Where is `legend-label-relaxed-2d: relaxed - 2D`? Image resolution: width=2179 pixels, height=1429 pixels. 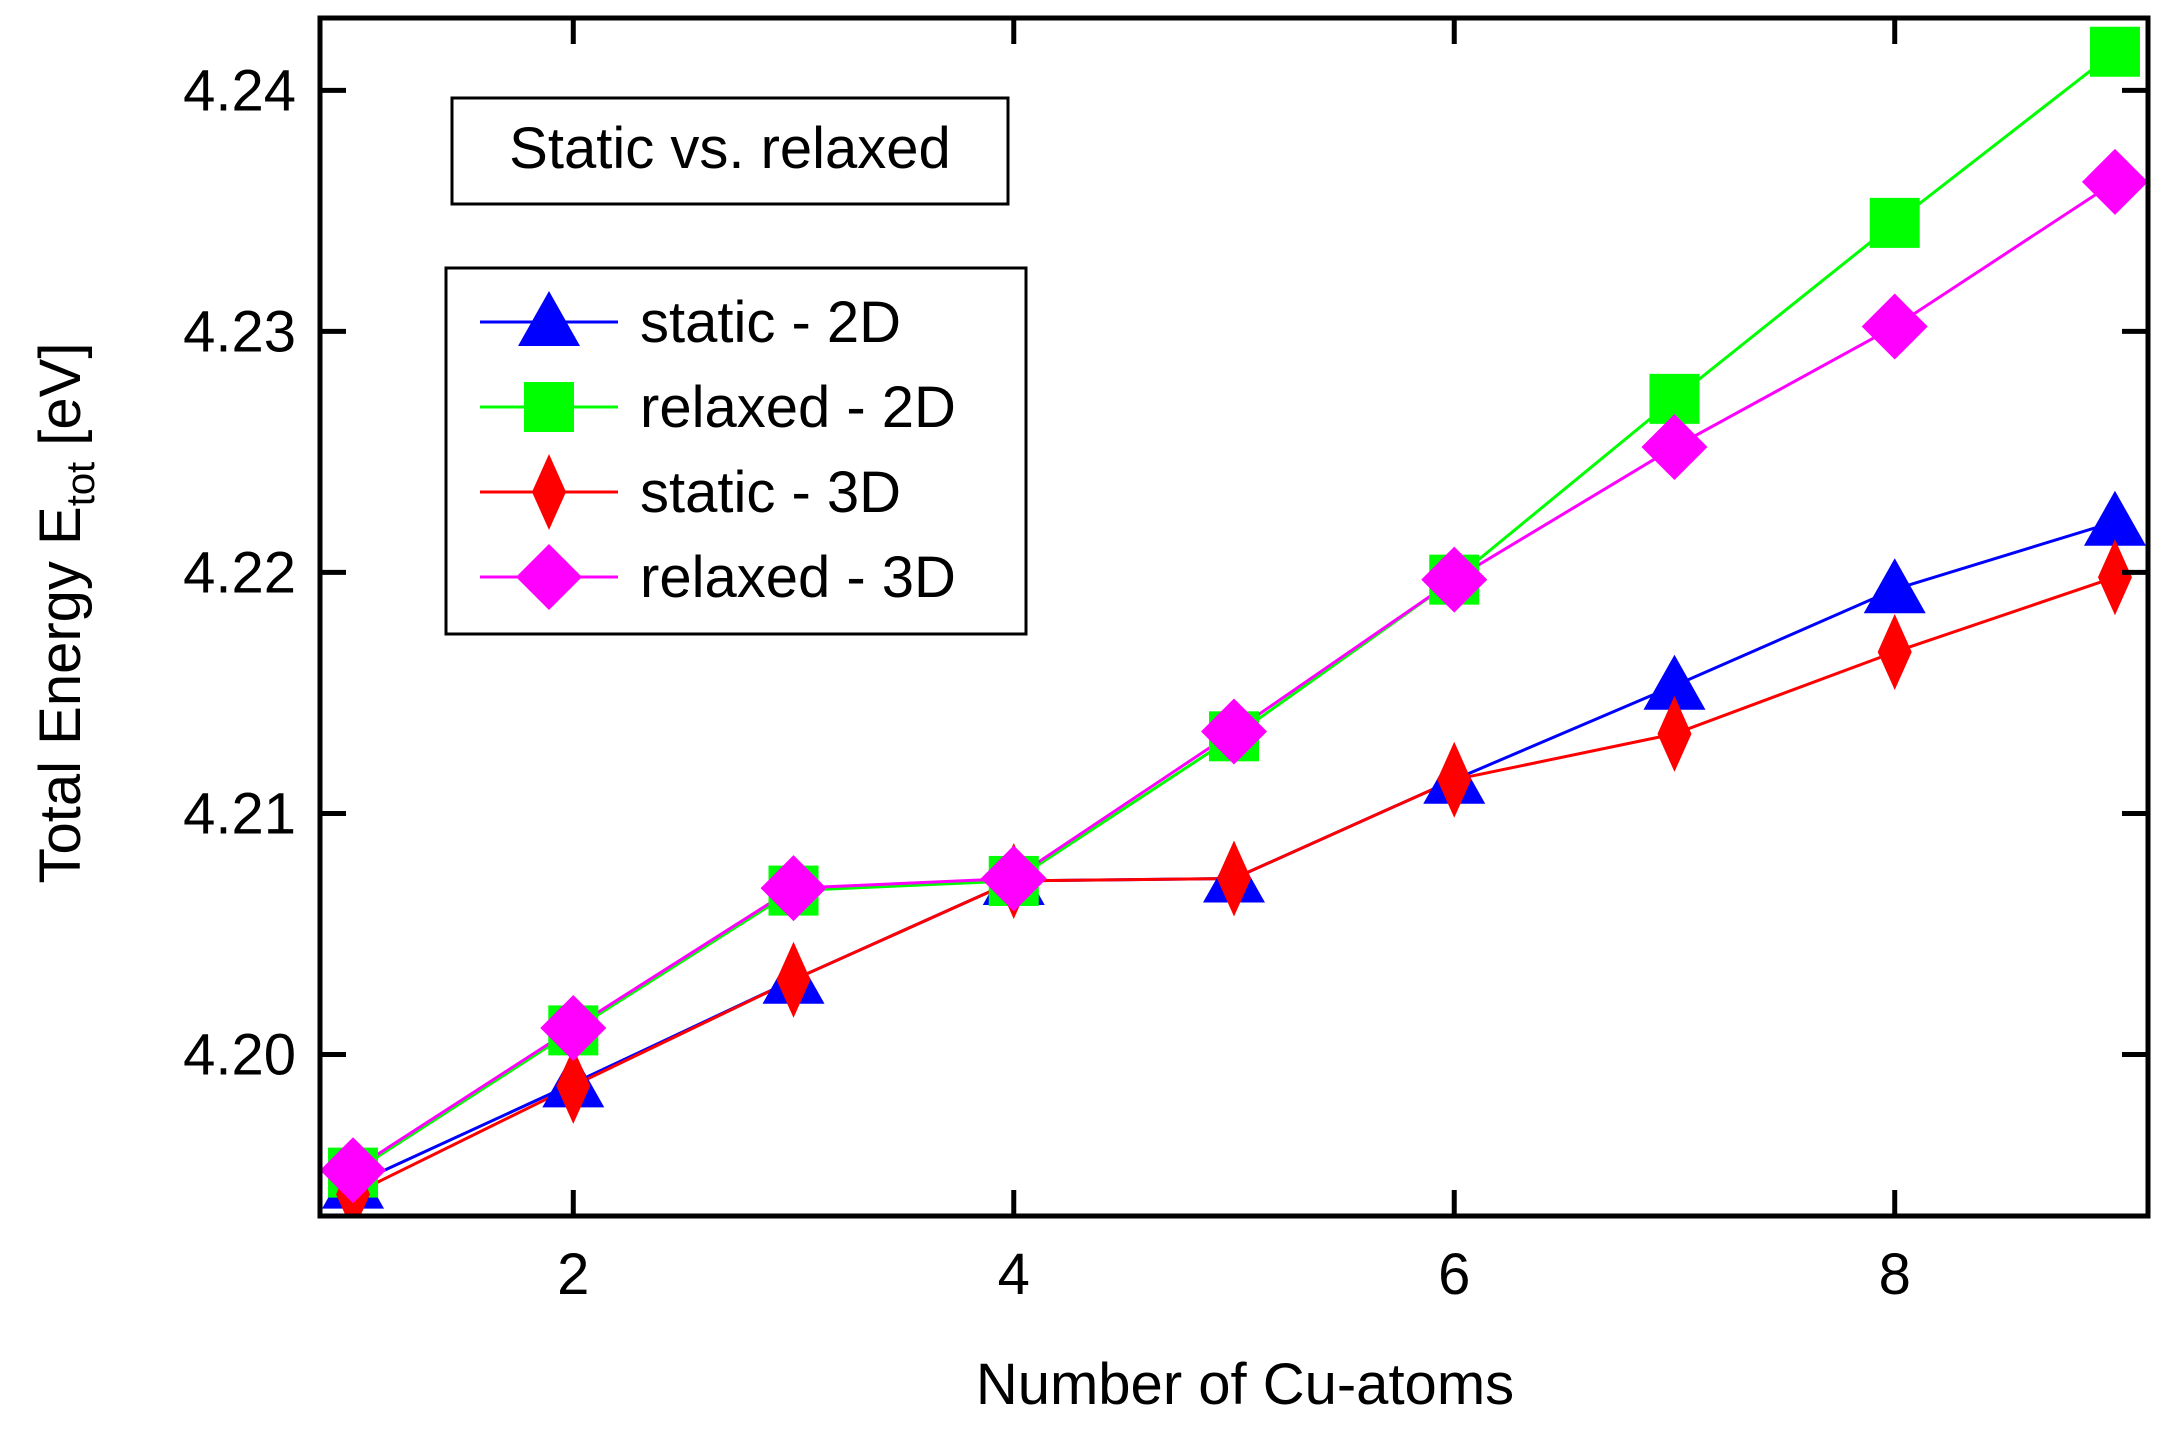
legend-label-relaxed-2d: relaxed - 2D is located at coordinates (798, 407).